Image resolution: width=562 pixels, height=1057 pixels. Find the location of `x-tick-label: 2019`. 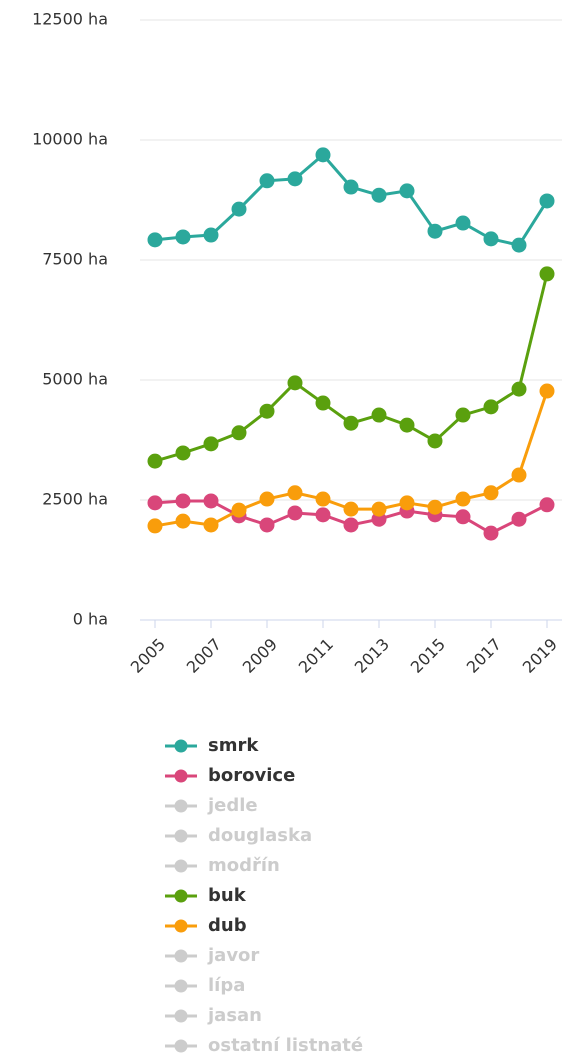

x-tick-label: 2019 is located at coordinates (540, 656).